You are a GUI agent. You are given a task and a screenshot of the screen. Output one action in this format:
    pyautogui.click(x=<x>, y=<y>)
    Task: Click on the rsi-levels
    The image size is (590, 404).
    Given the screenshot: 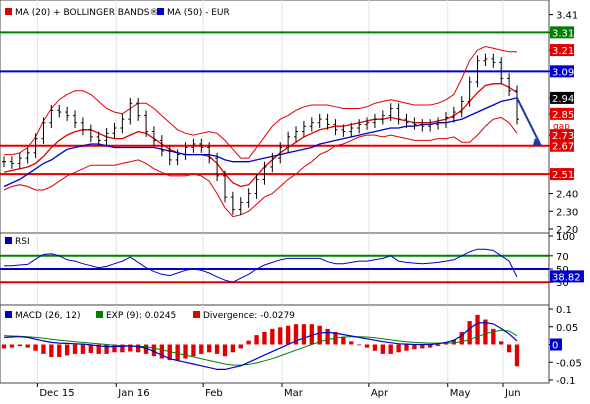 What is the action you would take?
    pyautogui.click(x=274, y=269)
    